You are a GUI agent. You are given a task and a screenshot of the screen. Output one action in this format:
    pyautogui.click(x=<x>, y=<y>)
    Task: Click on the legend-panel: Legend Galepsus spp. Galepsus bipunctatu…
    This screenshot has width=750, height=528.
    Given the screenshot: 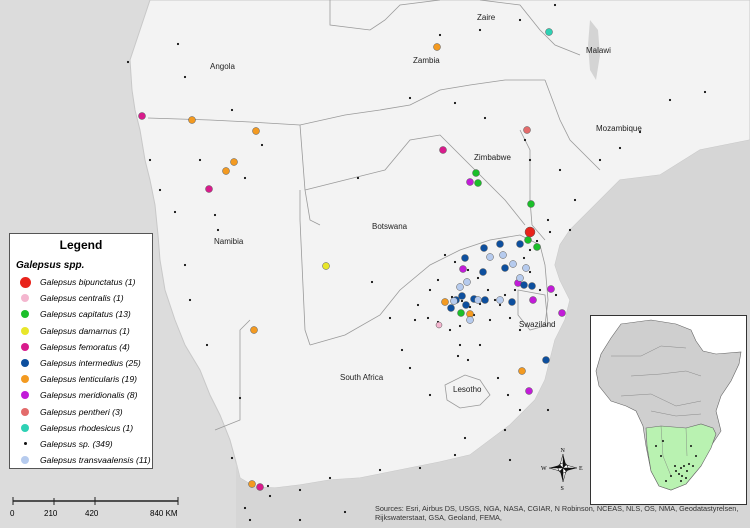 What is the action you would take?
    pyautogui.click(x=81, y=351)
    